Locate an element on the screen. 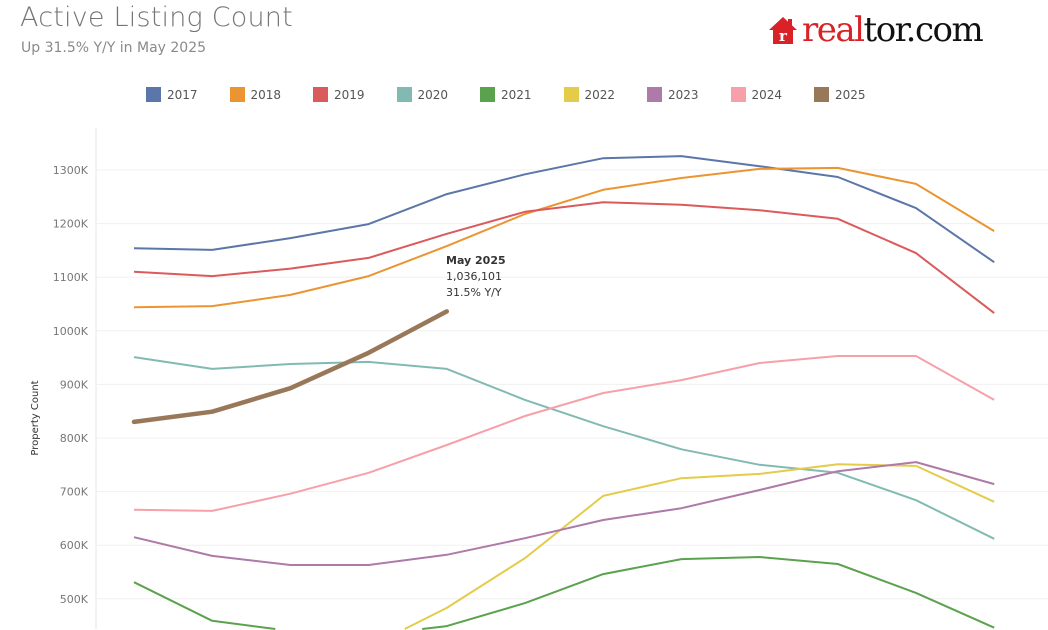 This screenshot has width=1048, height=630. legend-item-2025: 2025 is located at coordinates (856, 94).